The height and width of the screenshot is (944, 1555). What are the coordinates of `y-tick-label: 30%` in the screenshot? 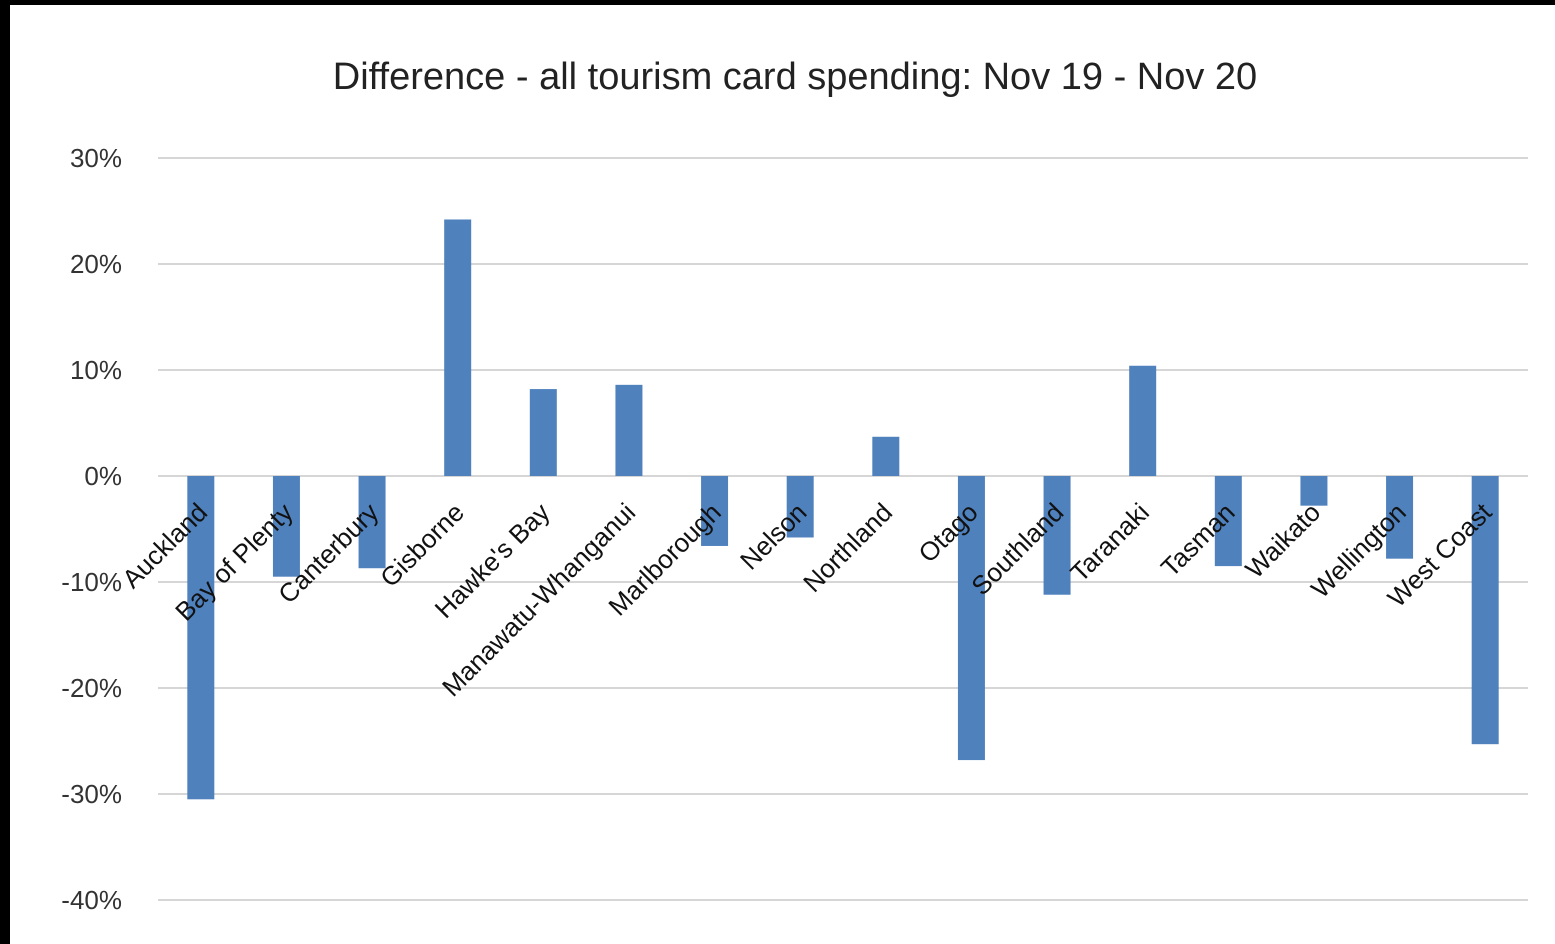 It's located at (96, 158).